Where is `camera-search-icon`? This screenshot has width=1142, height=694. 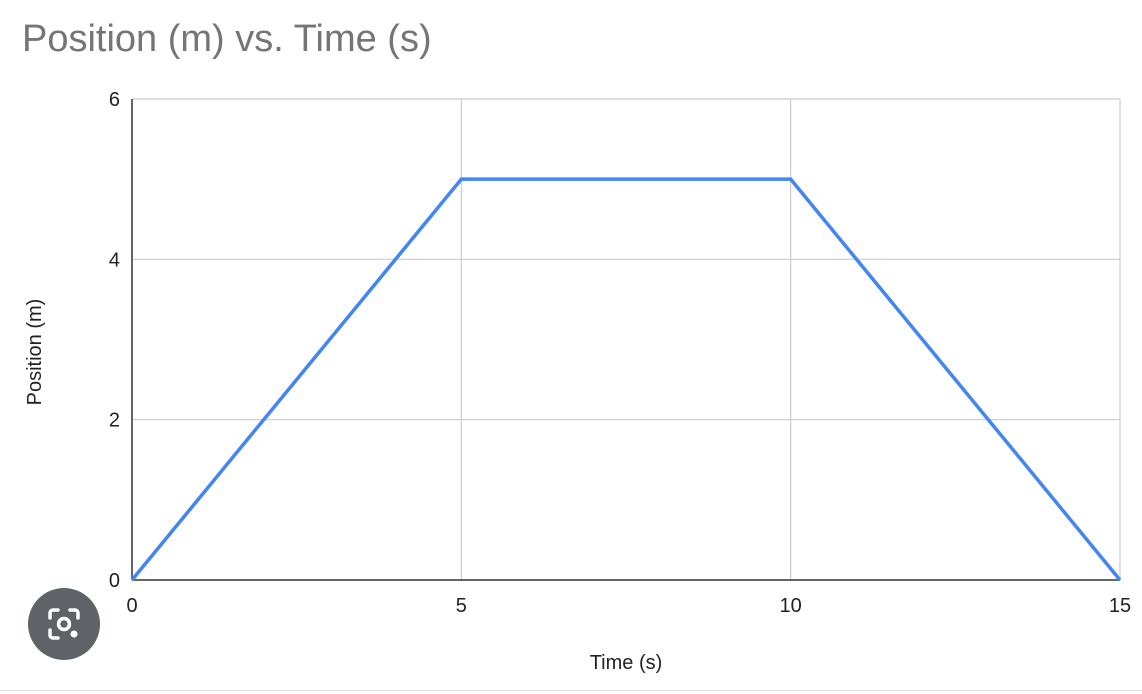 camera-search-icon is located at coordinates (64, 624).